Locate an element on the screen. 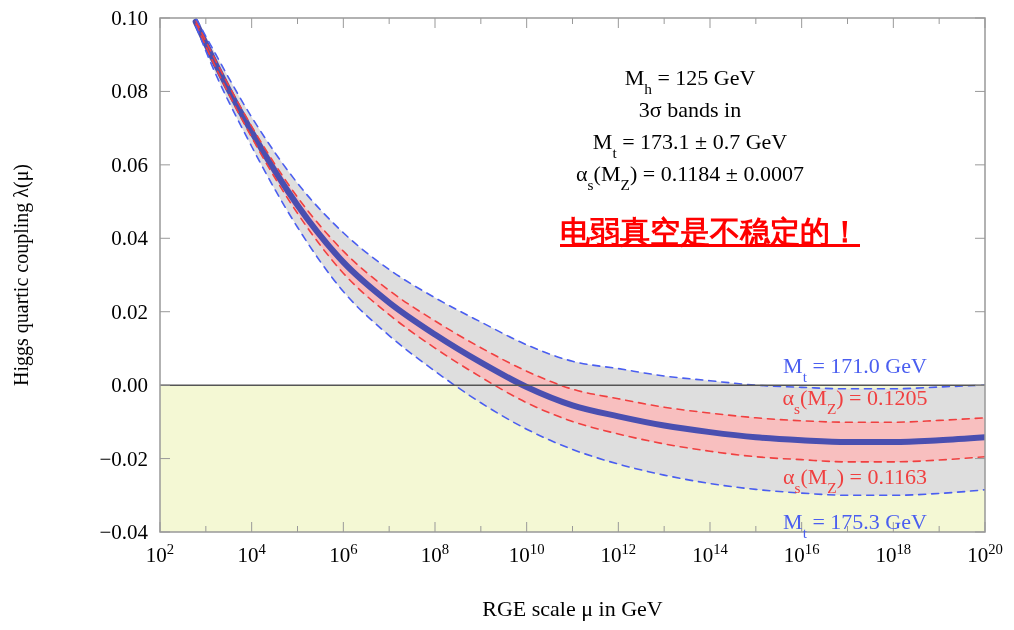  x-tick-label: 10$^{10}$ is located at coordinates (526, 554).